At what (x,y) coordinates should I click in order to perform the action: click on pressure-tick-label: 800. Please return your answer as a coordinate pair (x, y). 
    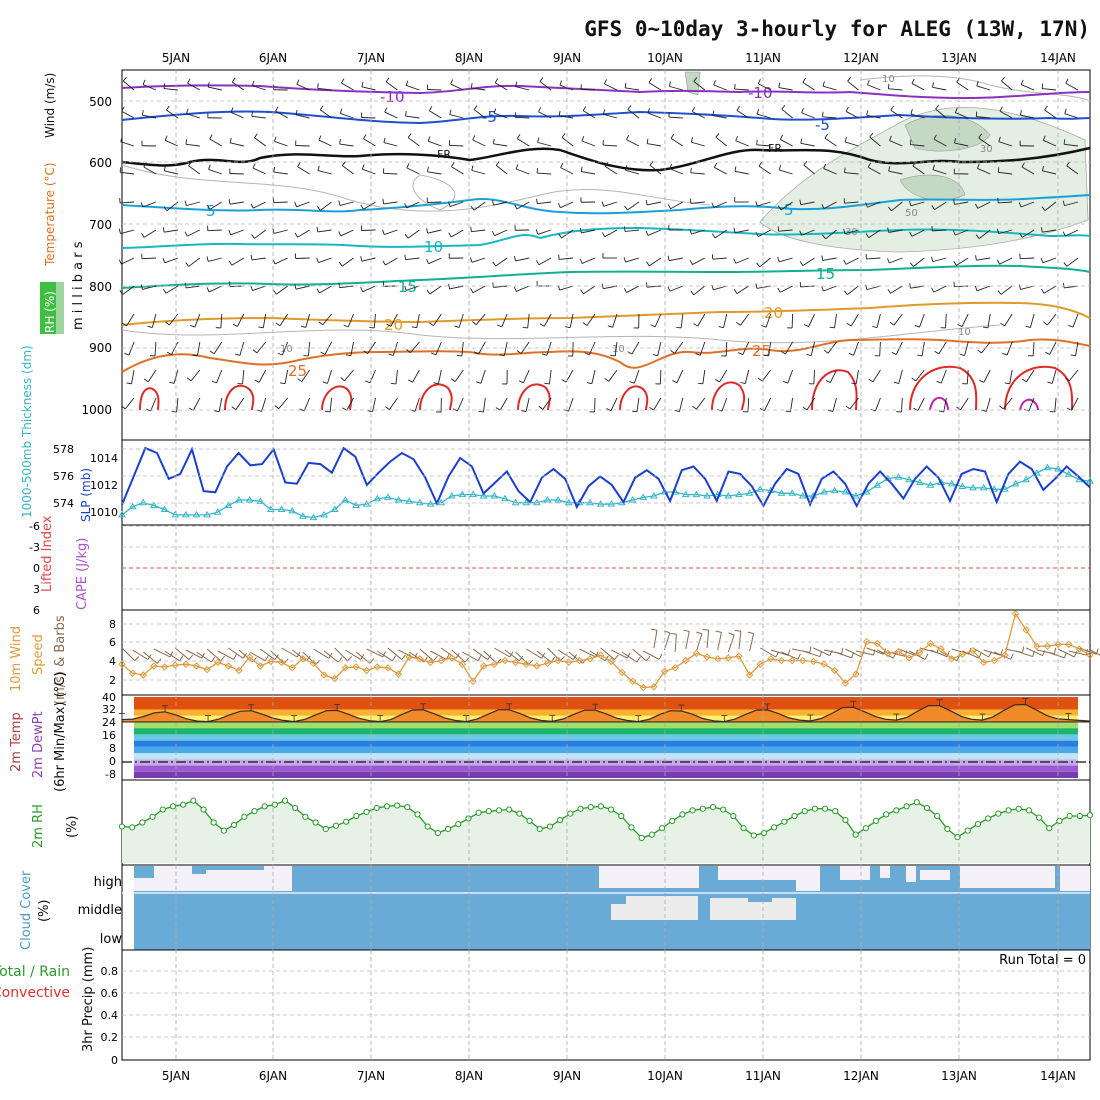
    Looking at the image, I should click on (100, 287).